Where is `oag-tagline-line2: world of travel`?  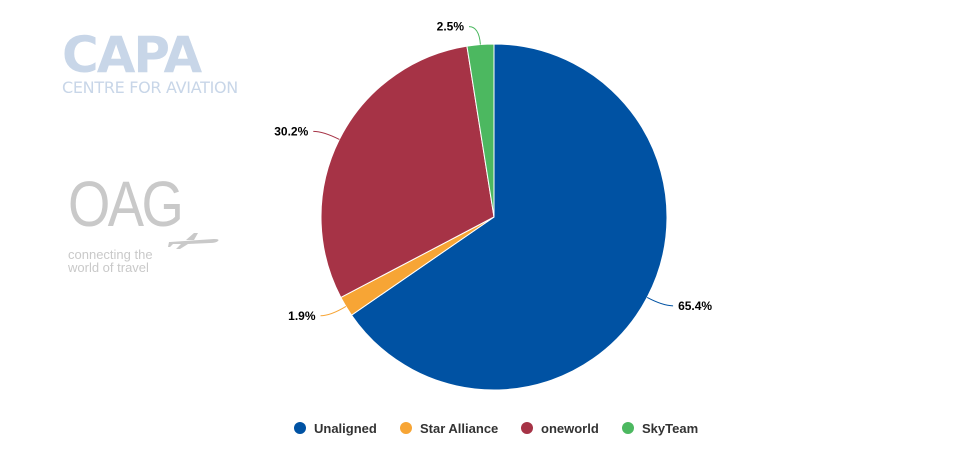
oag-tagline-line2: world of travel is located at coordinates (108, 267).